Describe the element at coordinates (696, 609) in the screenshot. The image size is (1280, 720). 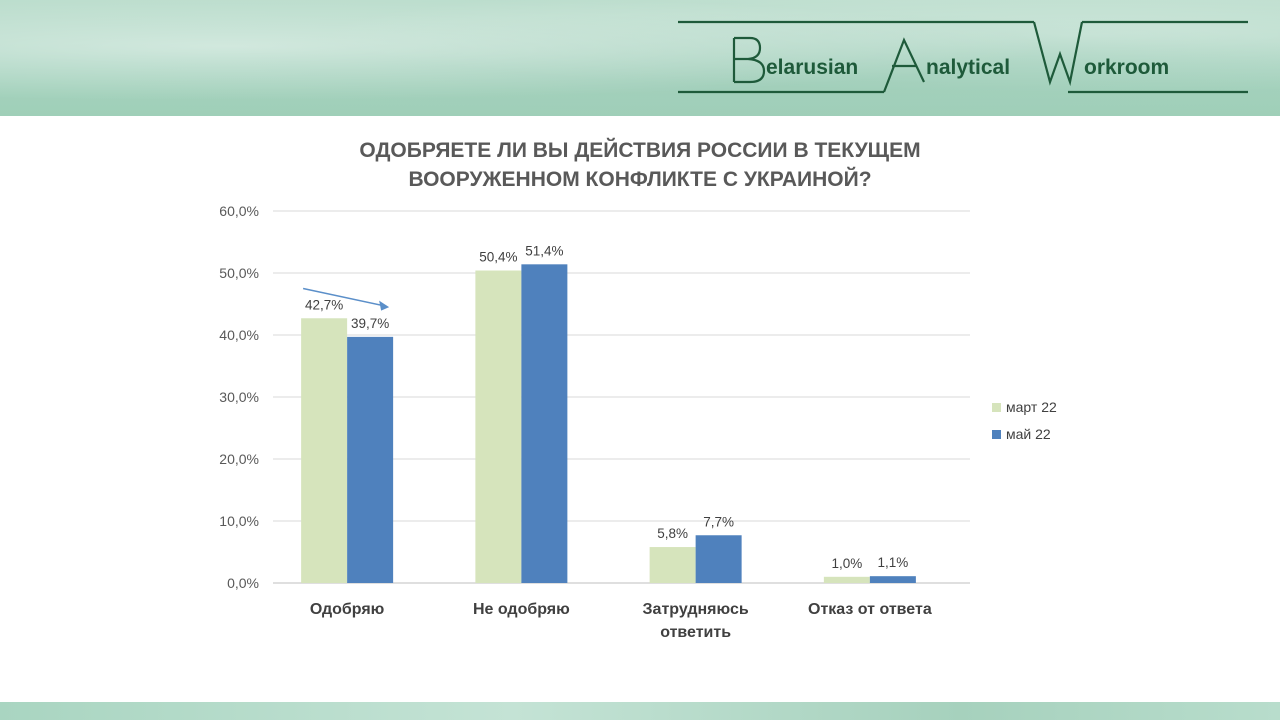
I see `x-category-label: Затрудняюсь` at that location.